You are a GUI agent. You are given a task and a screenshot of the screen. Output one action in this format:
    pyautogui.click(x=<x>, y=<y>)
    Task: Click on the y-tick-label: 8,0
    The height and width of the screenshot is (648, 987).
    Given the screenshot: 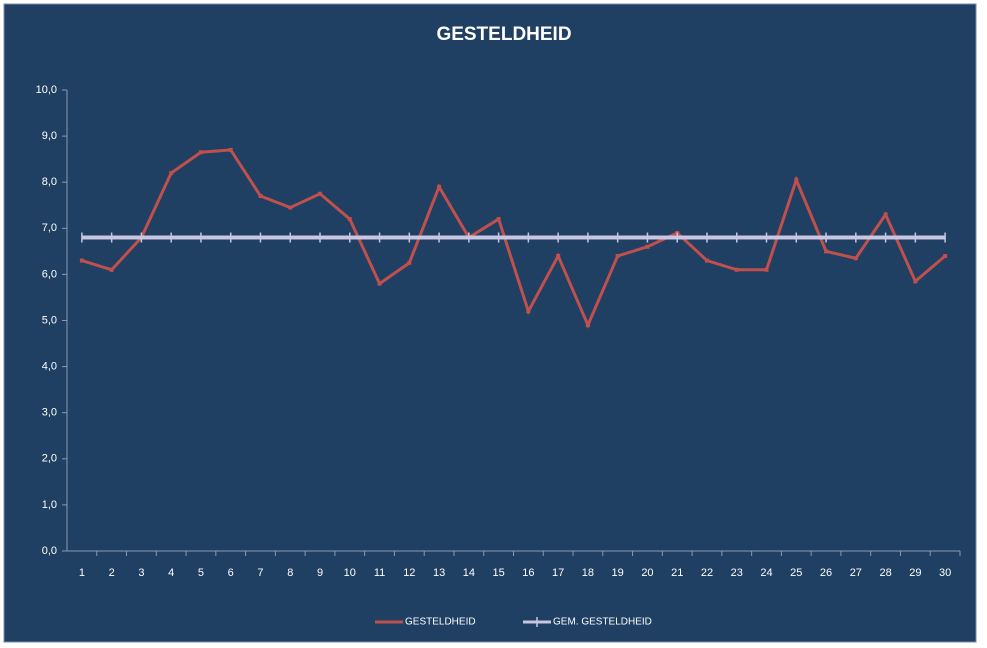 What is the action you would take?
    pyautogui.click(x=49, y=182)
    